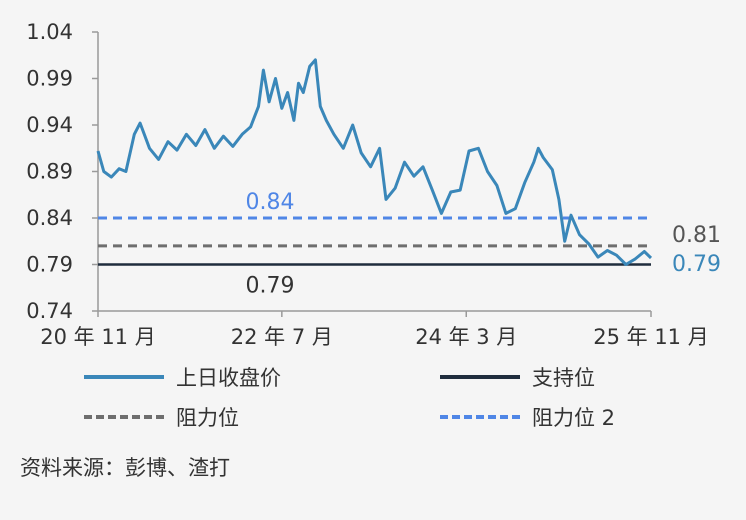 The height and width of the screenshot is (520, 746). Describe the element at coordinates (480, 377) in the screenshot. I see `legend-swatch-support` at that location.